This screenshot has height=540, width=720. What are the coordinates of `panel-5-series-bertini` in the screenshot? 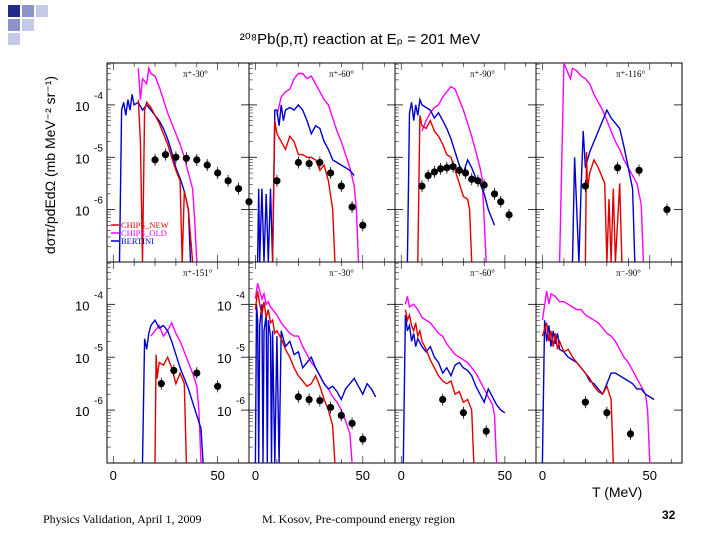 It's located at (172, 391).